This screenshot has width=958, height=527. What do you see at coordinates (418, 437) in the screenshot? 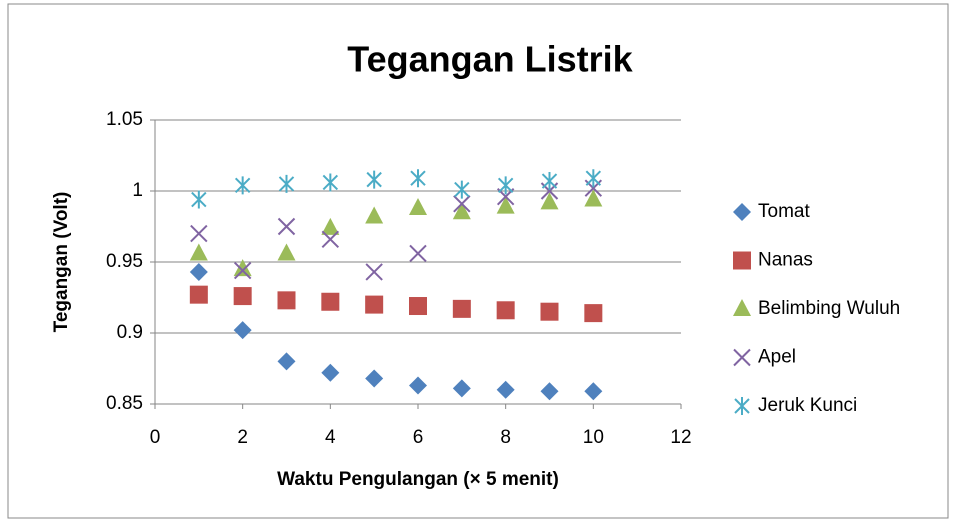
I see `x-tick-label: 6` at bounding box center [418, 437].